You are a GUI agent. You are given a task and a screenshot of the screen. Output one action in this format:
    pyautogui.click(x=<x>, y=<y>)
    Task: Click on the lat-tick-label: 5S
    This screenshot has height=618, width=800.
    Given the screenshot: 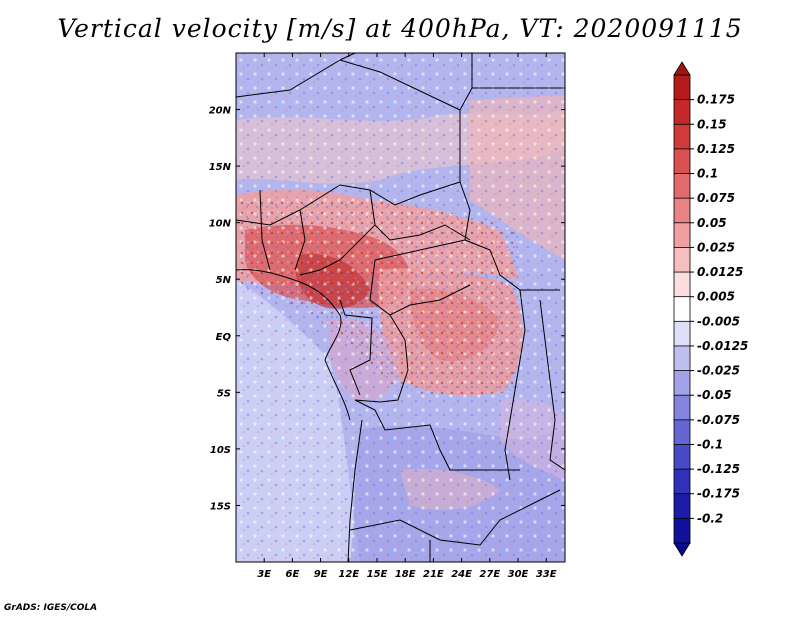 What is the action you would take?
    pyautogui.click(x=224, y=393)
    